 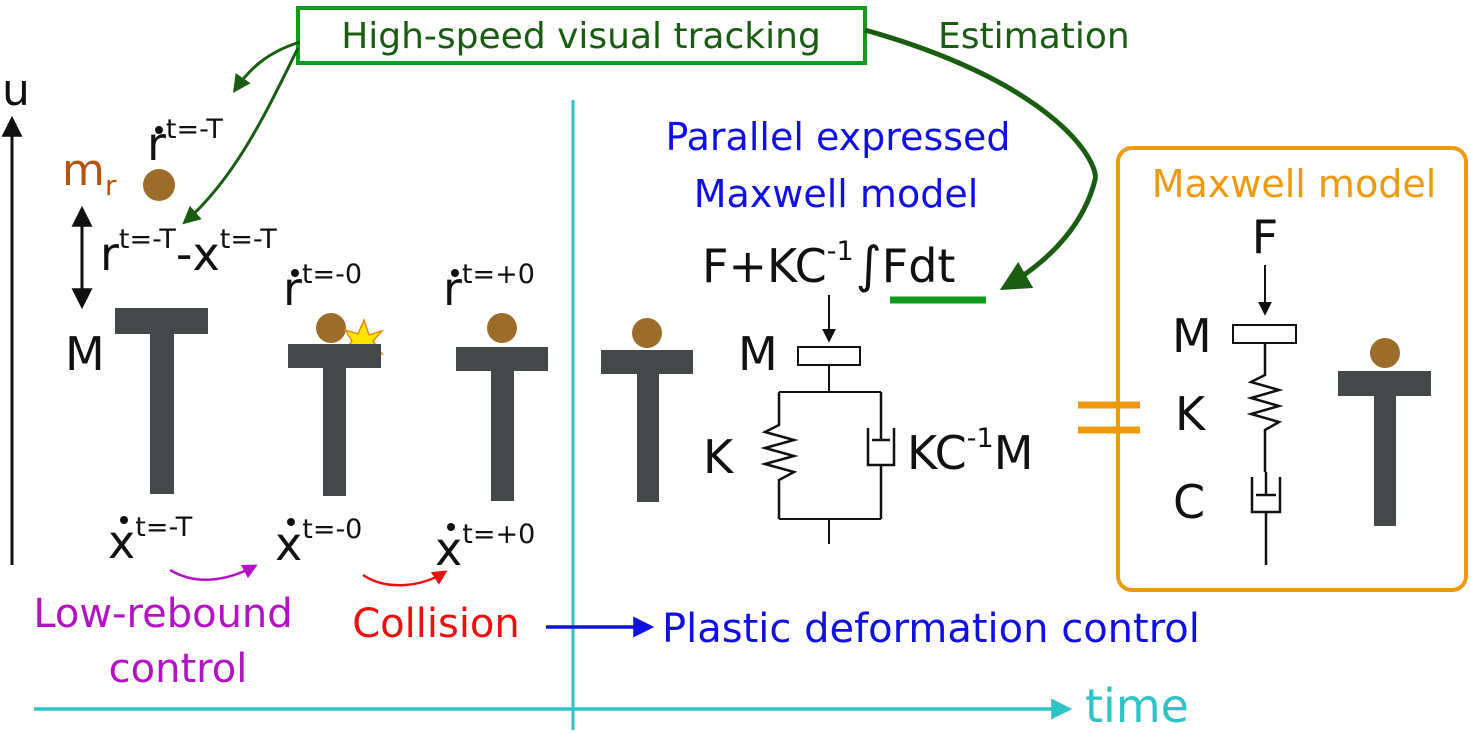 What do you see at coordinates (455, 273) in the screenshot?
I see `dot-r-plus0` at bounding box center [455, 273].